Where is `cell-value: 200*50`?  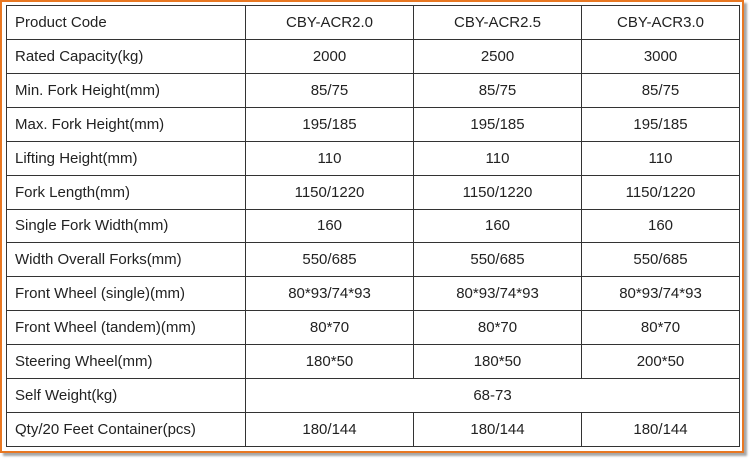
cell-value: 200*50 is located at coordinates (660, 362).